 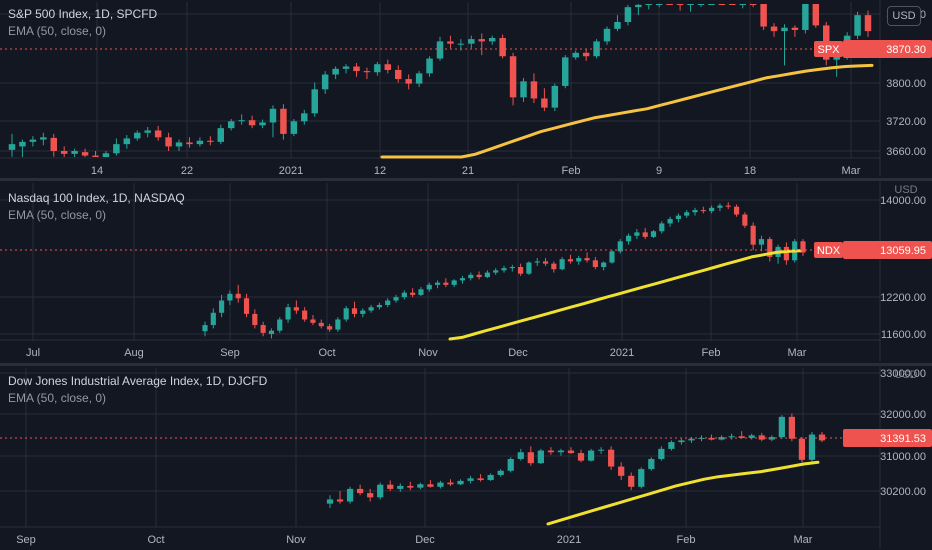 What do you see at coordinates (468, 171) in the screenshot?
I see `x-tick-label: 21` at bounding box center [468, 171].